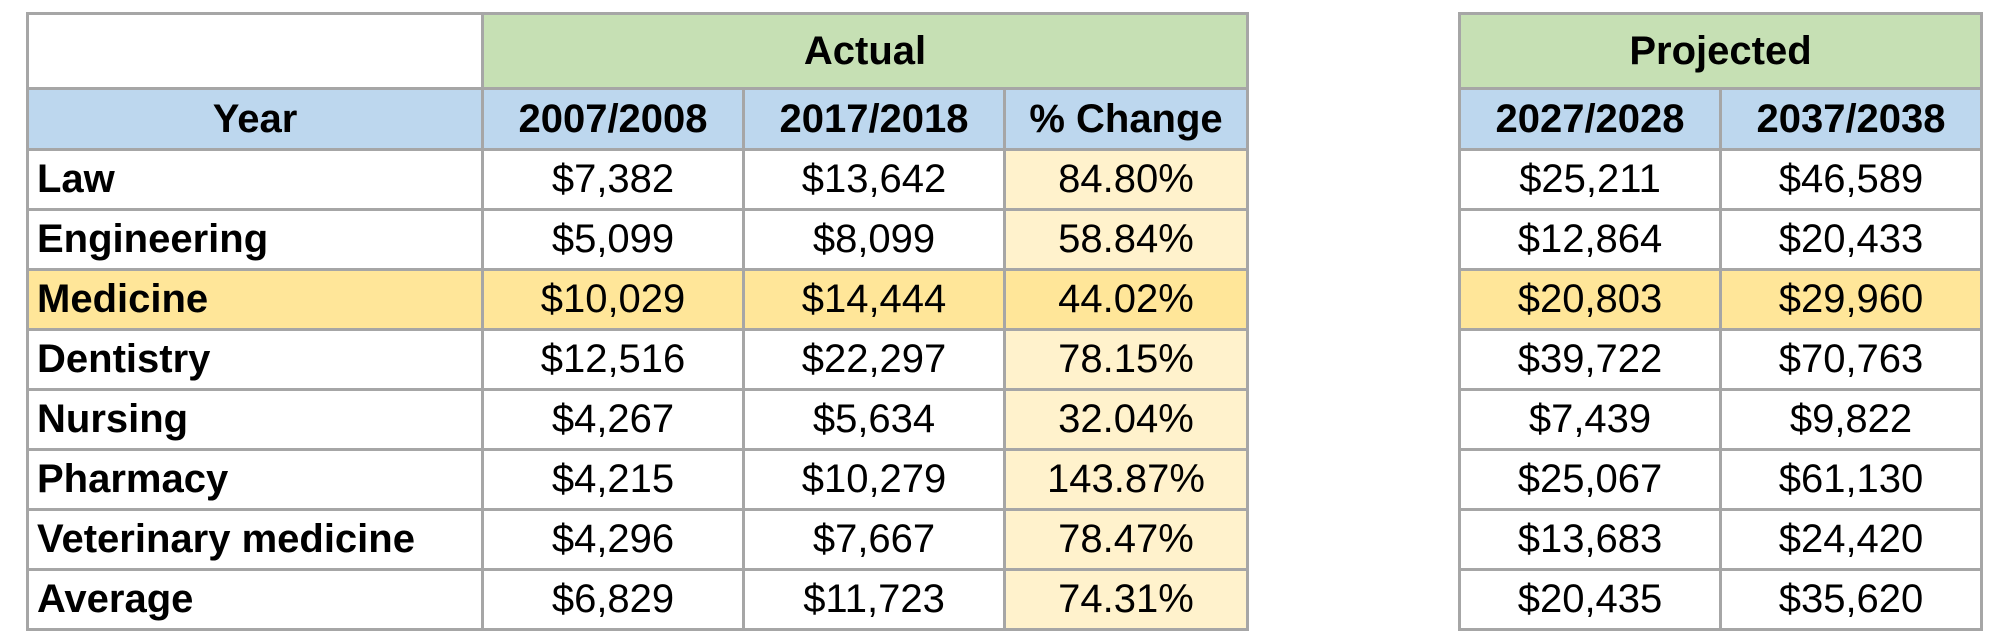 Image resolution: width=2006 pixels, height=637 pixels. Describe the element at coordinates (1126, 239) in the screenshot. I see `cell-percent-change: 58.84%` at that location.